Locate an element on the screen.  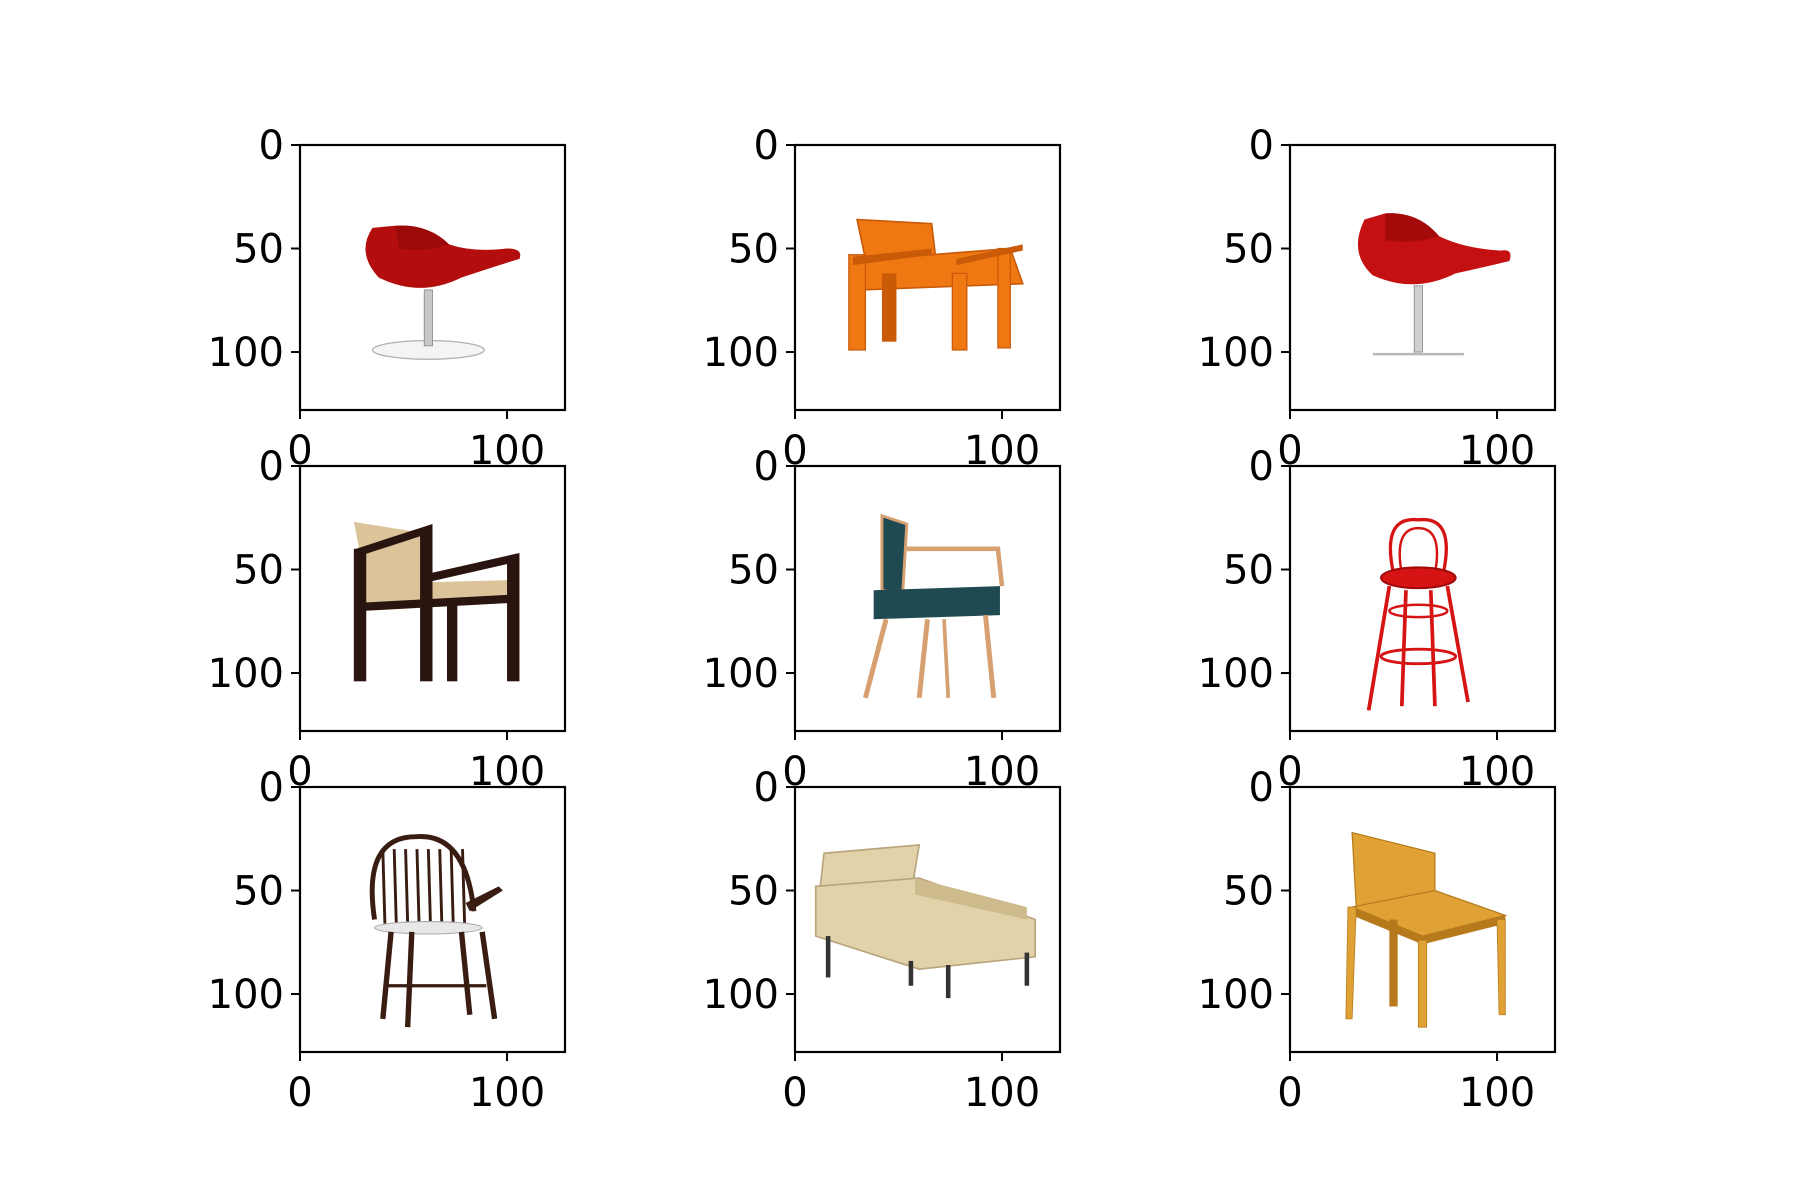
chair-image-8: beige tufted lounge sofa chair is located at coordinates (925, 921).